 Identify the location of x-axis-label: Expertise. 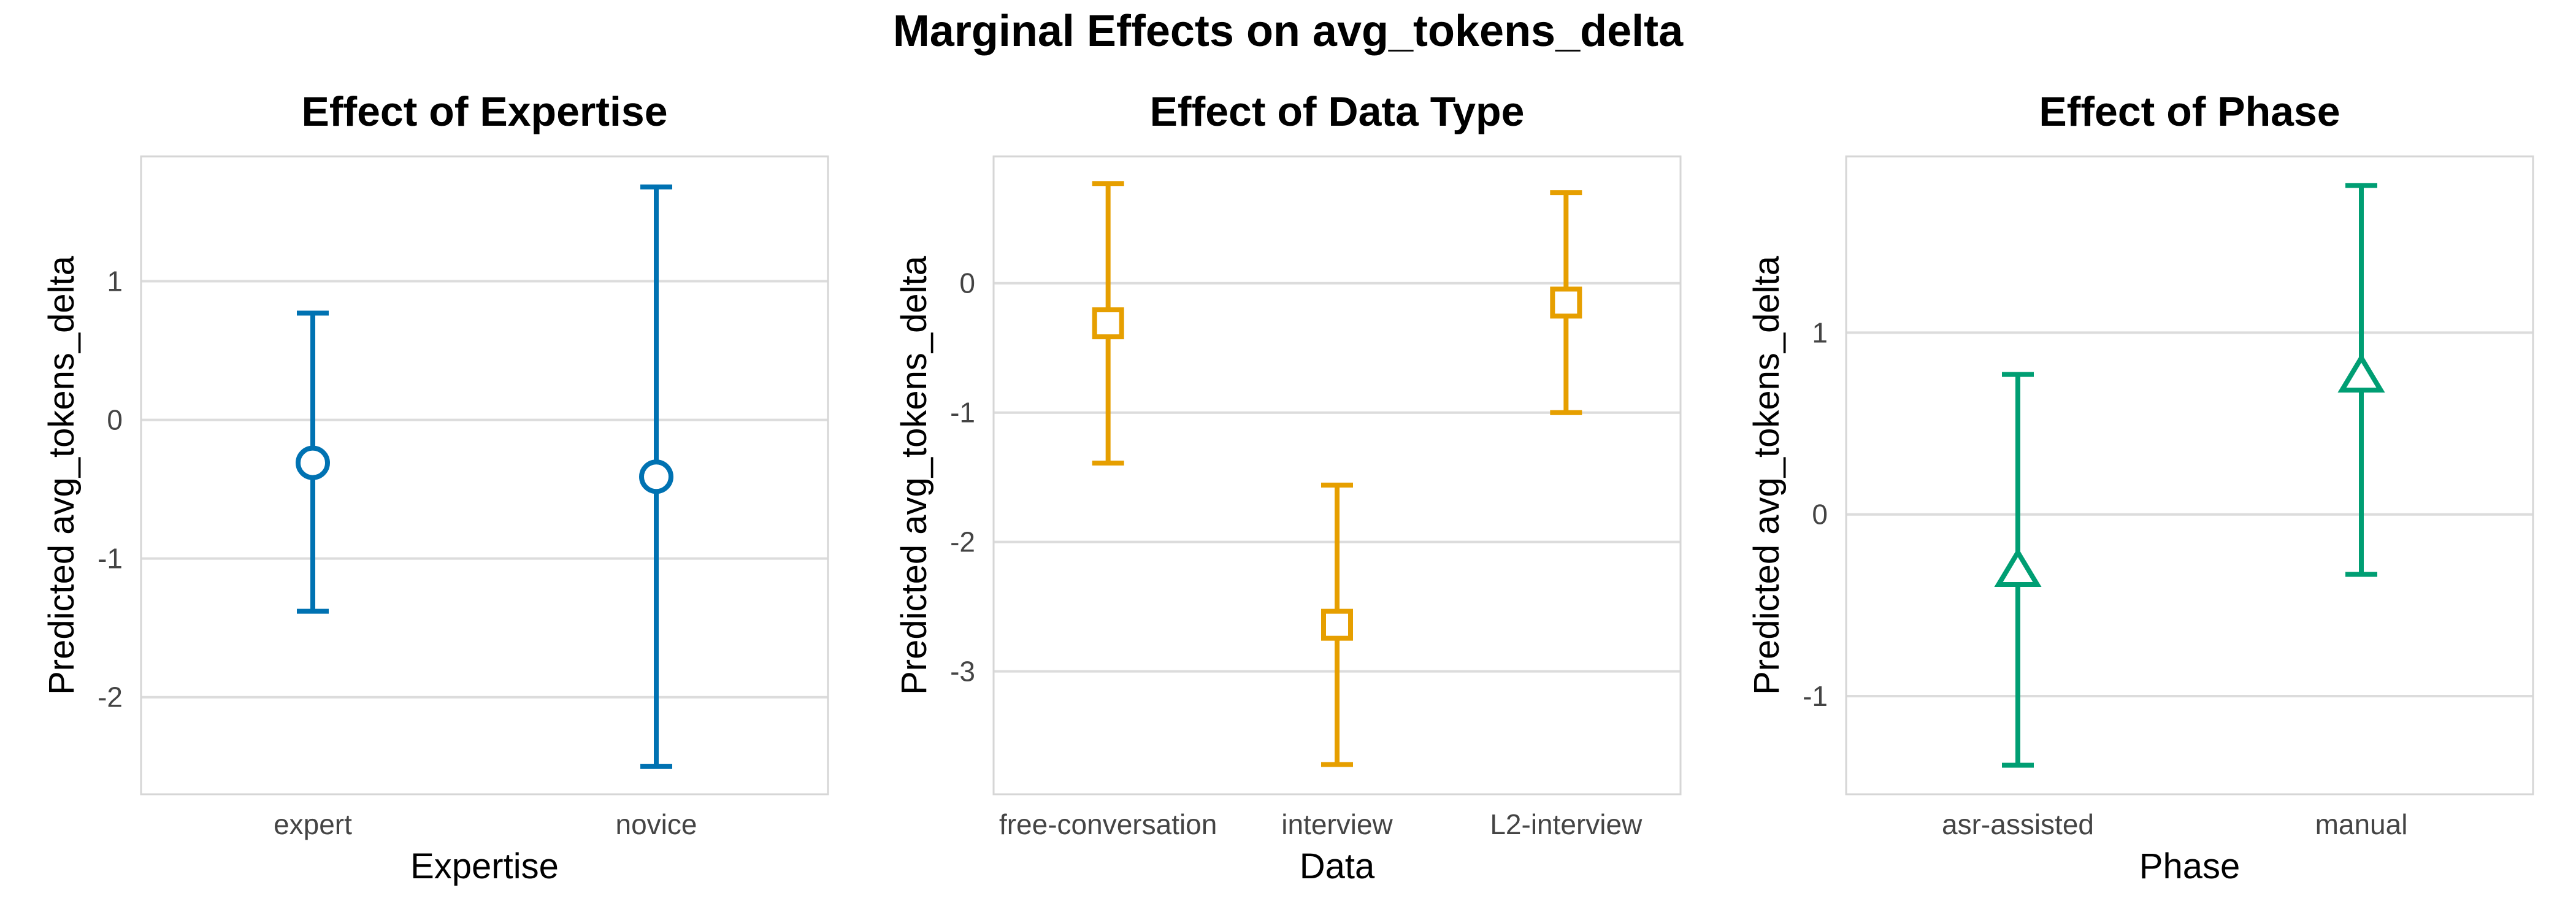
(484, 866).